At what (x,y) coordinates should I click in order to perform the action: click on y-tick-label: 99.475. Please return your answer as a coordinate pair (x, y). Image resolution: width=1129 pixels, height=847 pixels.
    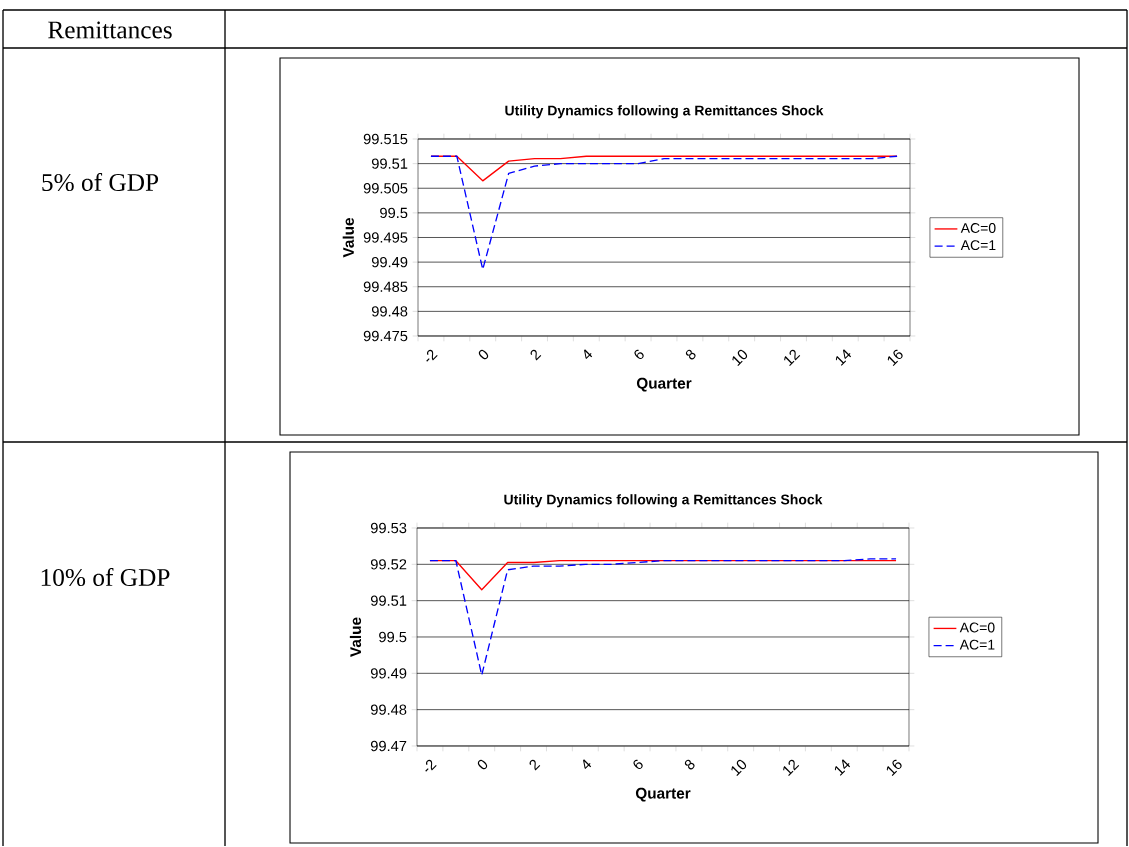
    Looking at the image, I should click on (385, 336).